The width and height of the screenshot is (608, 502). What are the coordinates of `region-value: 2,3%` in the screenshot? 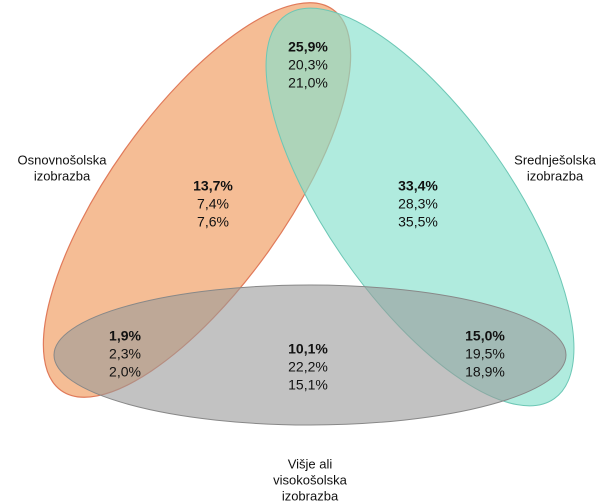 It's located at (125, 354).